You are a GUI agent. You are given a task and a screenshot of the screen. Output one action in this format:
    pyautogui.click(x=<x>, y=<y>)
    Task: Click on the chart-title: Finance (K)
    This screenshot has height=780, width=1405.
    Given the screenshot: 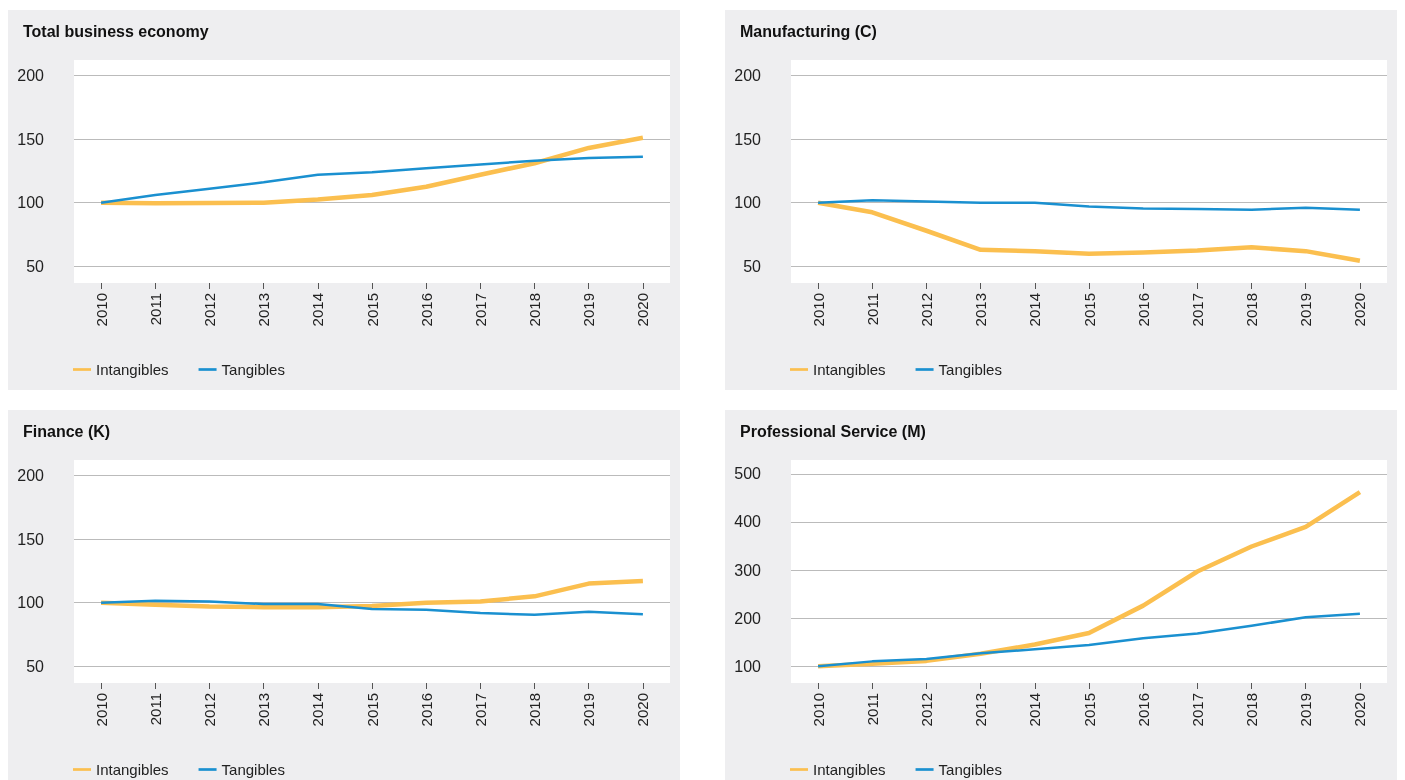 What is the action you would take?
    pyautogui.click(x=67, y=431)
    